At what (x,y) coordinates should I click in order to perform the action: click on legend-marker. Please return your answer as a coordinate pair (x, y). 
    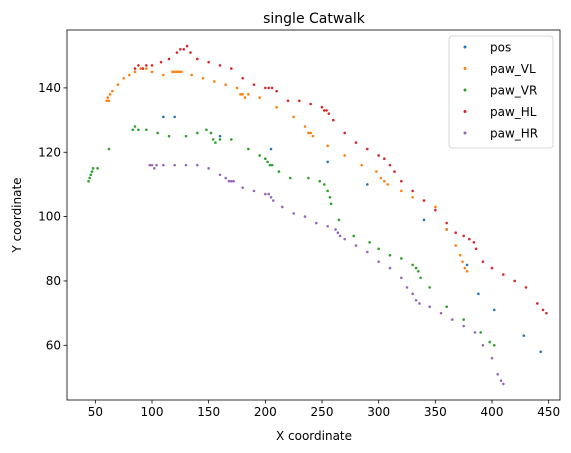
    Looking at the image, I should click on (465, 111).